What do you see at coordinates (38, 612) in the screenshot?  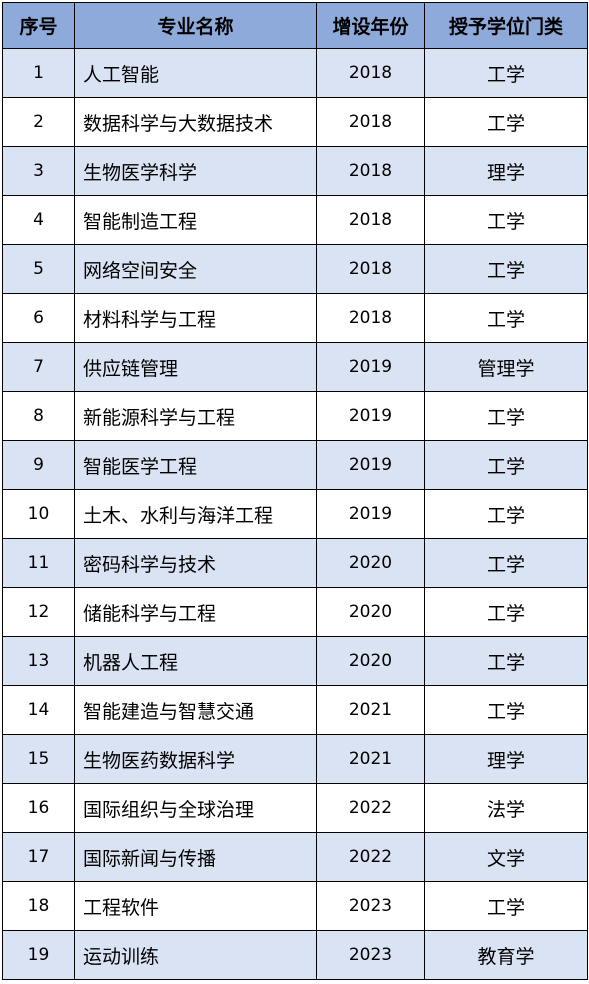 I see `cell-no: 12` at bounding box center [38, 612].